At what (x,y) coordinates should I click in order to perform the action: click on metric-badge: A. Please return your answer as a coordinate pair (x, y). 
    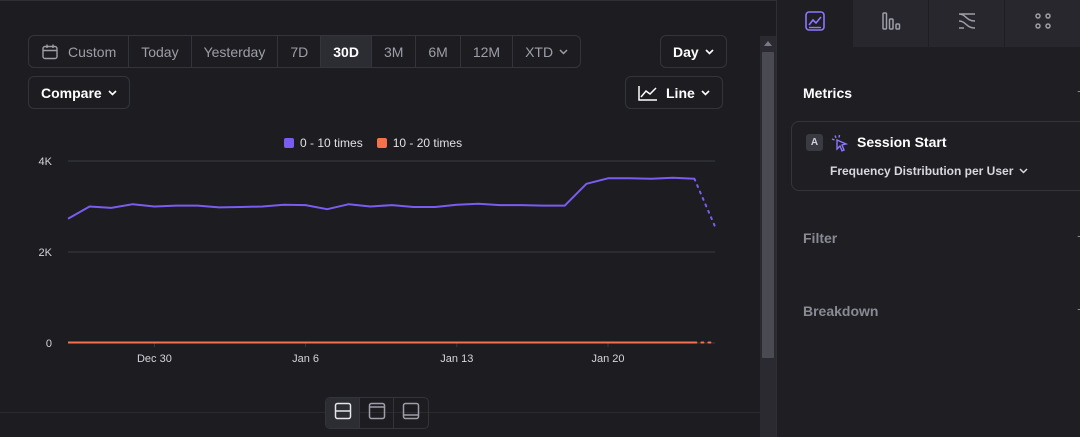
    Looking at the image, I should click on (814, 142).